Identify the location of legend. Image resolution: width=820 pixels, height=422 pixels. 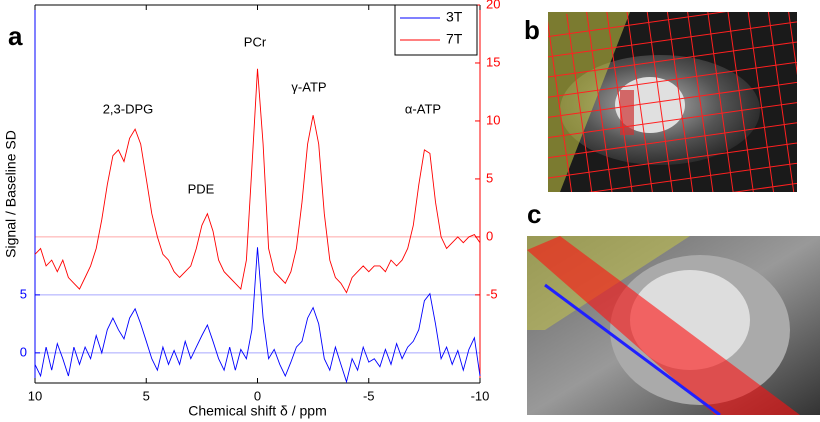
(436, 30).